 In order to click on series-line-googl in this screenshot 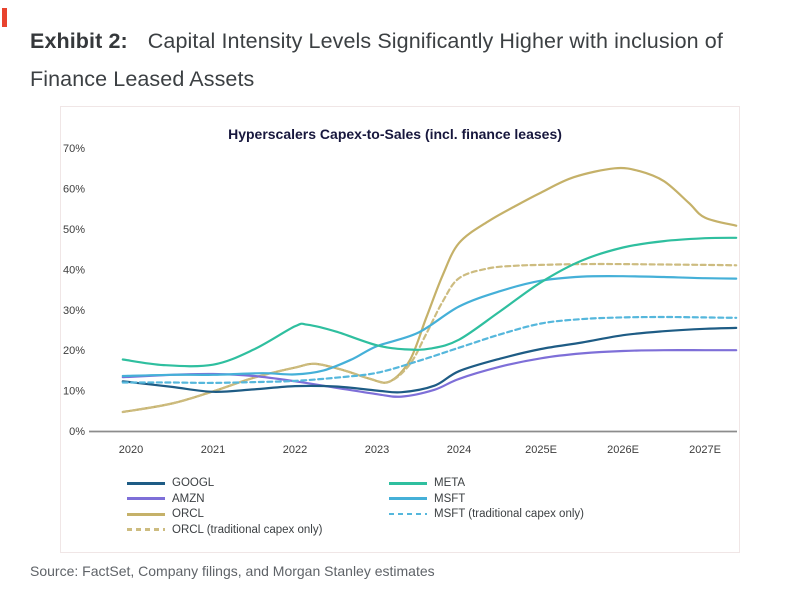, I will do `click(429, 360)`.